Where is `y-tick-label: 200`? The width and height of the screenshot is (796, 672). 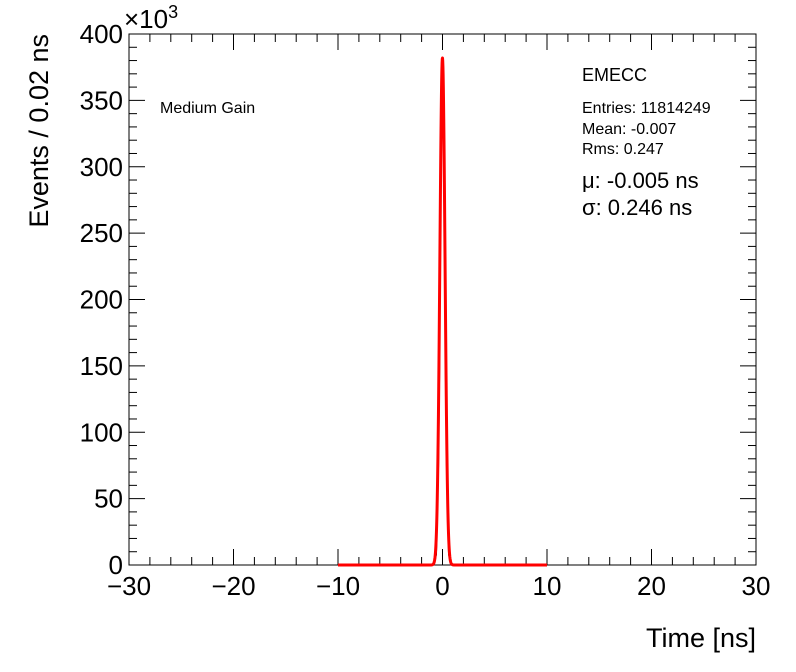
y-tick-label: 200 is located at coordinates (101, 300).